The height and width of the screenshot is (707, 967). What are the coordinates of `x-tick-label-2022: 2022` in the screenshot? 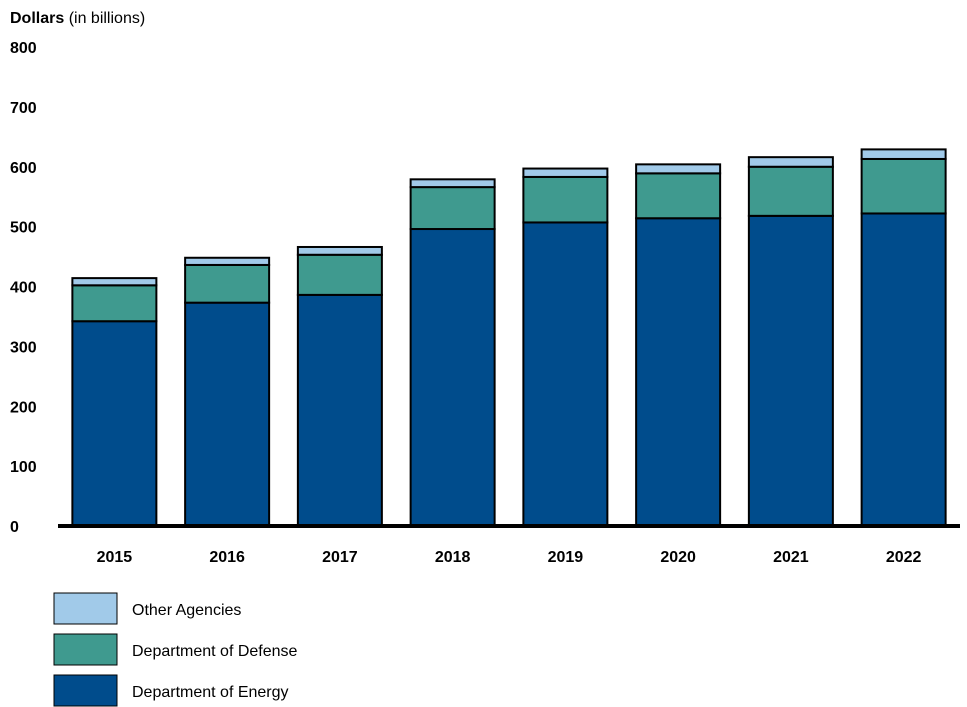 It's located at (904, 557).